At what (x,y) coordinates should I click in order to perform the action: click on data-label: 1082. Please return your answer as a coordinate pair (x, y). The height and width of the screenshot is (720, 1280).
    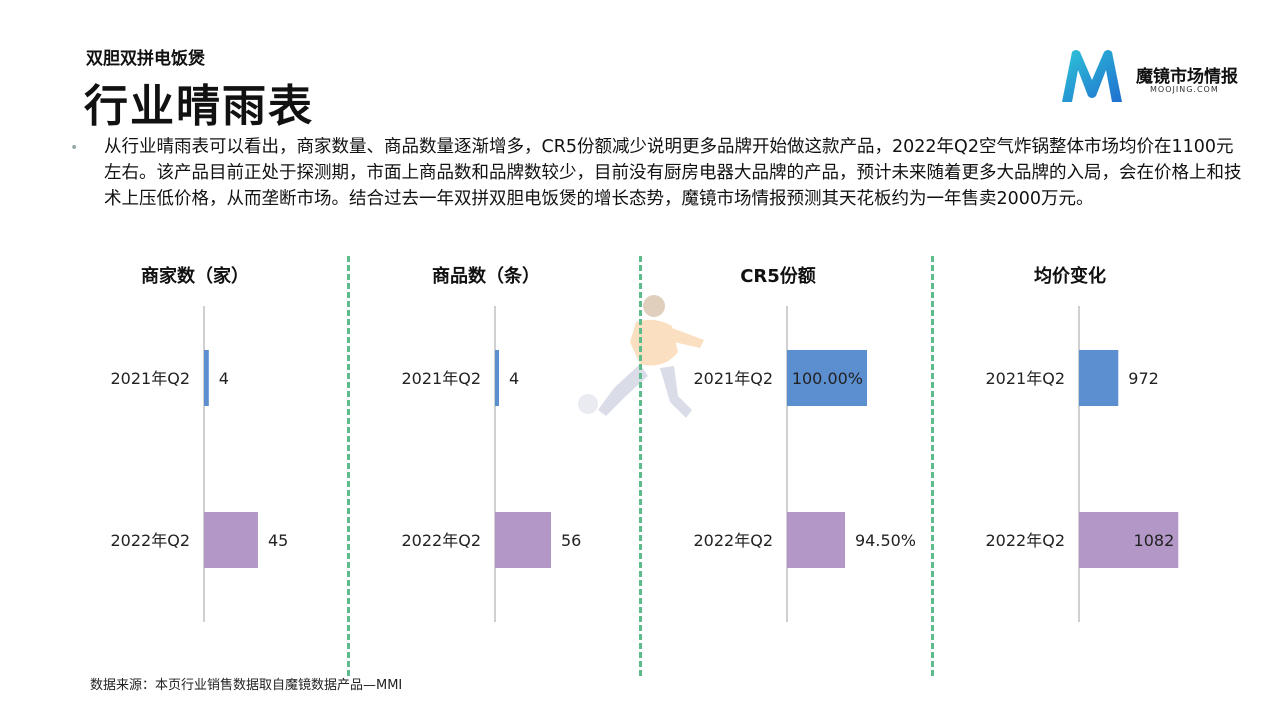
    Looking at the image, I should click on (1154, 540).